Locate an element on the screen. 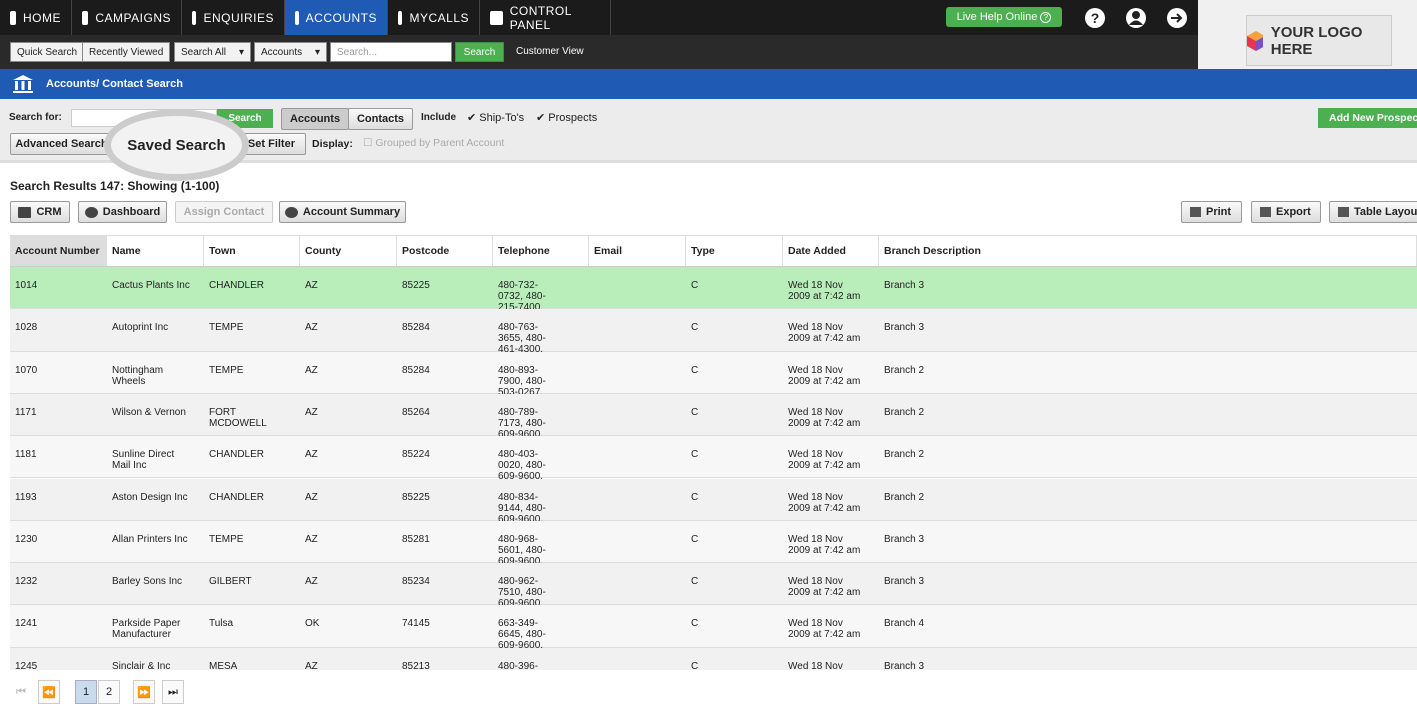 The width and height of the screenshot is (1417, 723). column-header: Date Added is located at coordinates (831, 251).